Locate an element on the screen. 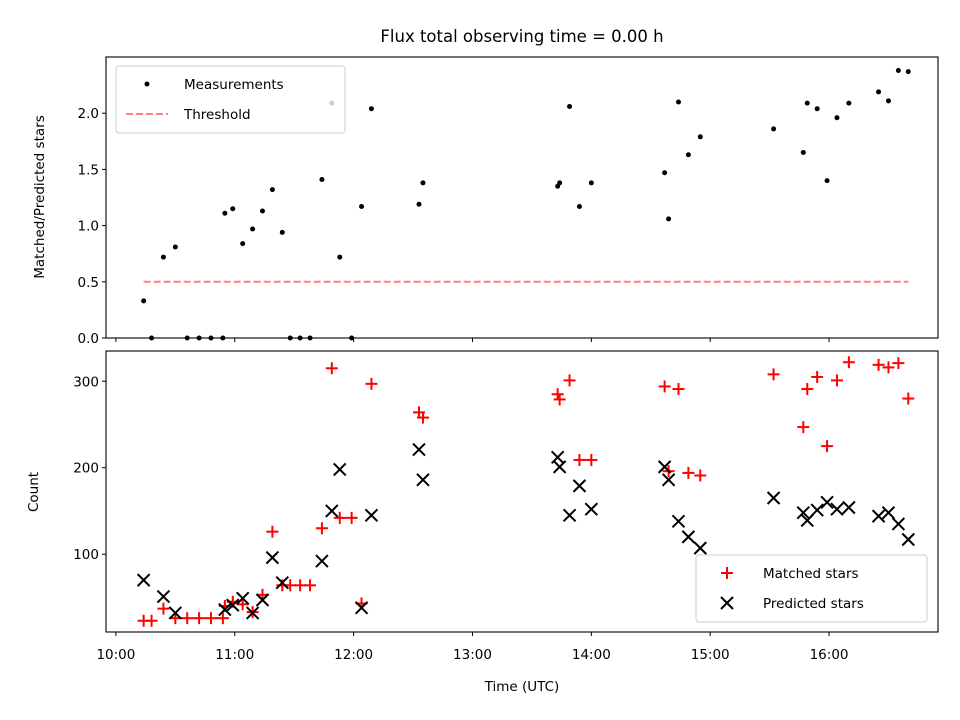 The image size is (960, 720). bottom-x-ticks: 10:00 11:00 12:00 13:00 14:00 15:00 16:00 is located at coordinates (472, 647).